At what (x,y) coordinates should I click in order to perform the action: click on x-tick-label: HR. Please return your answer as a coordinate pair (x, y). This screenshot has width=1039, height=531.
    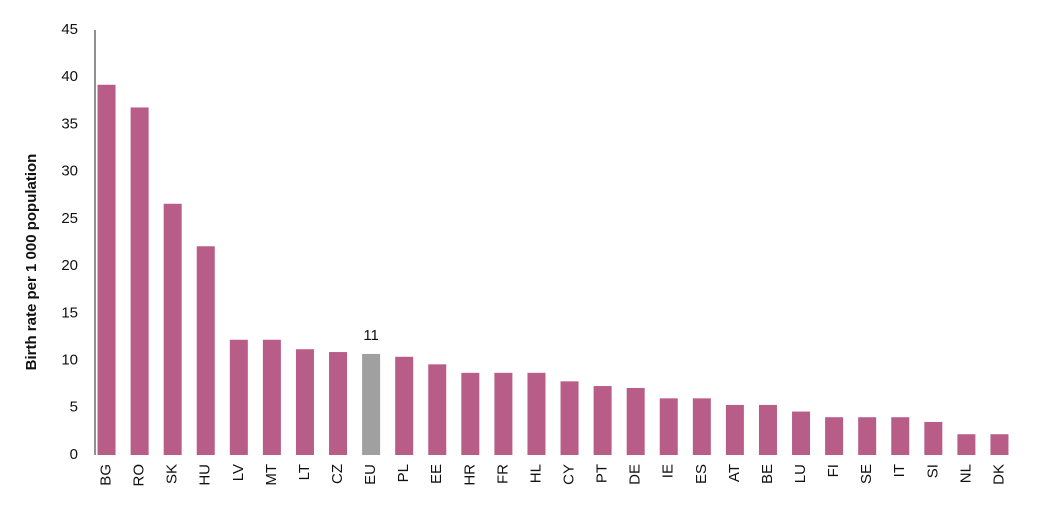
    Looking at the image, I should click on (469, 475).